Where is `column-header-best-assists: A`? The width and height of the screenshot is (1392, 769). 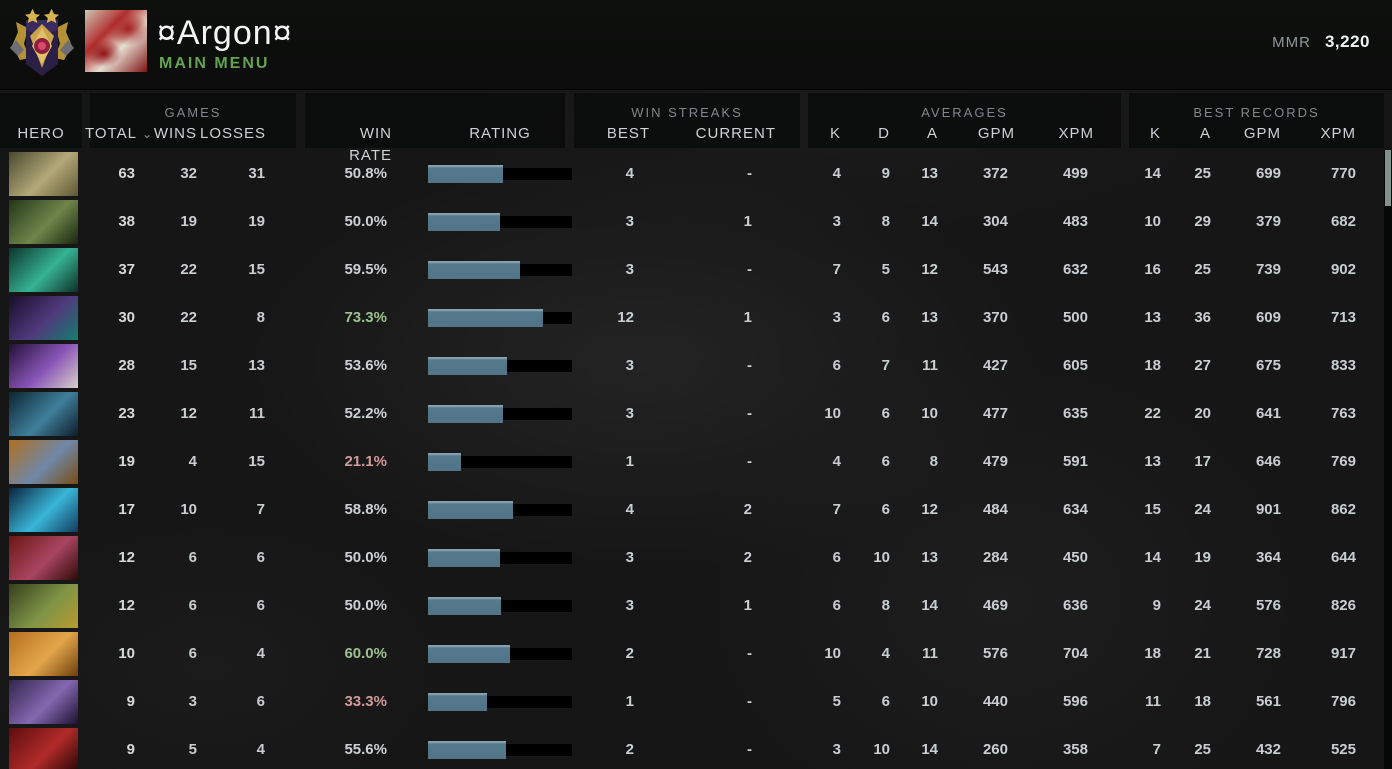
column-header-best-assists: A is located at coordinates (1205, 133).